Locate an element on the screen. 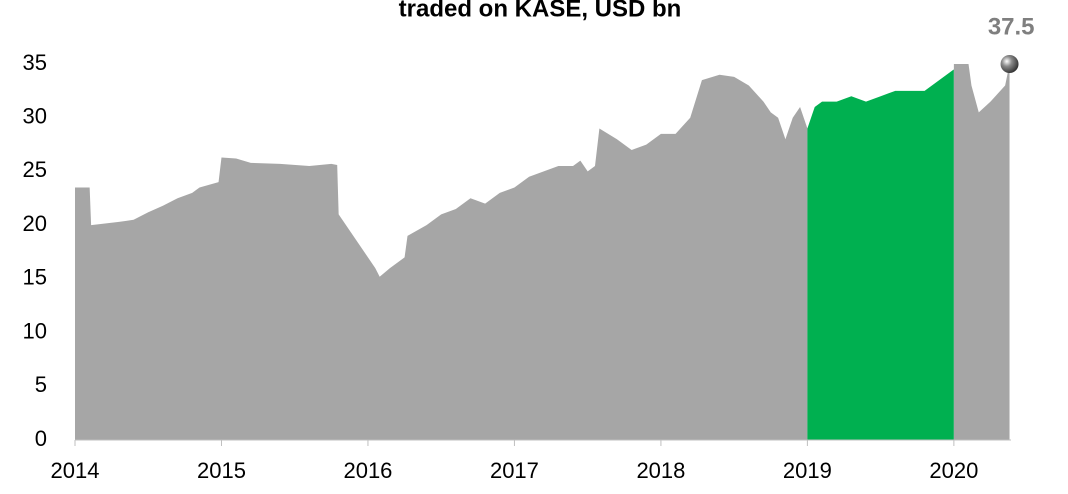 The height and width of the screenshot is (494, 1068). y-tick-label: 15 is located at coordinates (35, 277).